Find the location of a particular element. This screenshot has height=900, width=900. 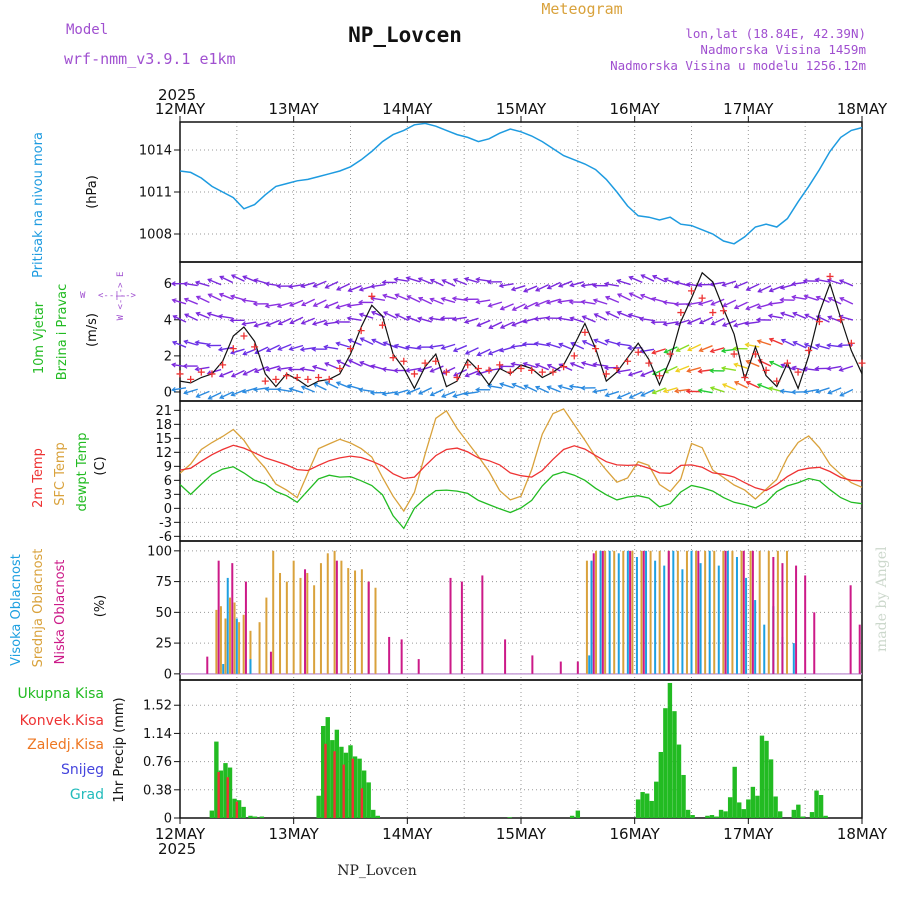

wind-direction-key: W <-|-> E W <--|--> is located at coordinates (108, 296).